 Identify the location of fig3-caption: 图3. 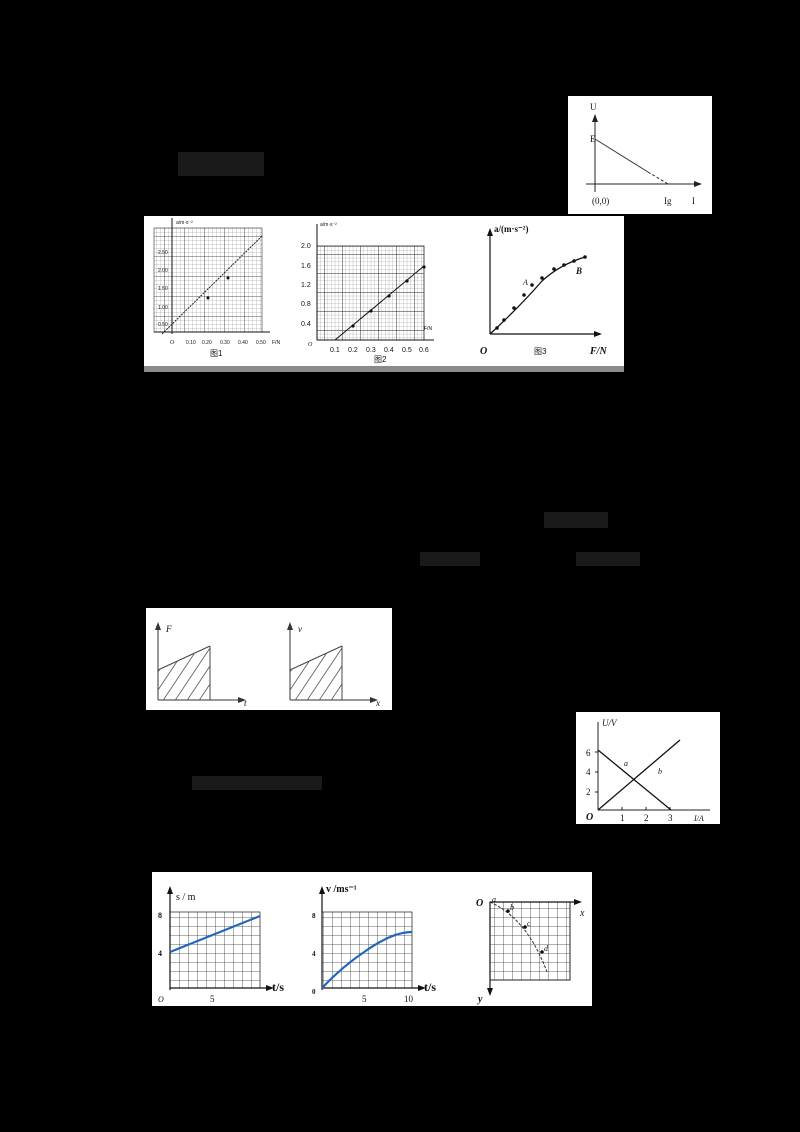
(540, 351).